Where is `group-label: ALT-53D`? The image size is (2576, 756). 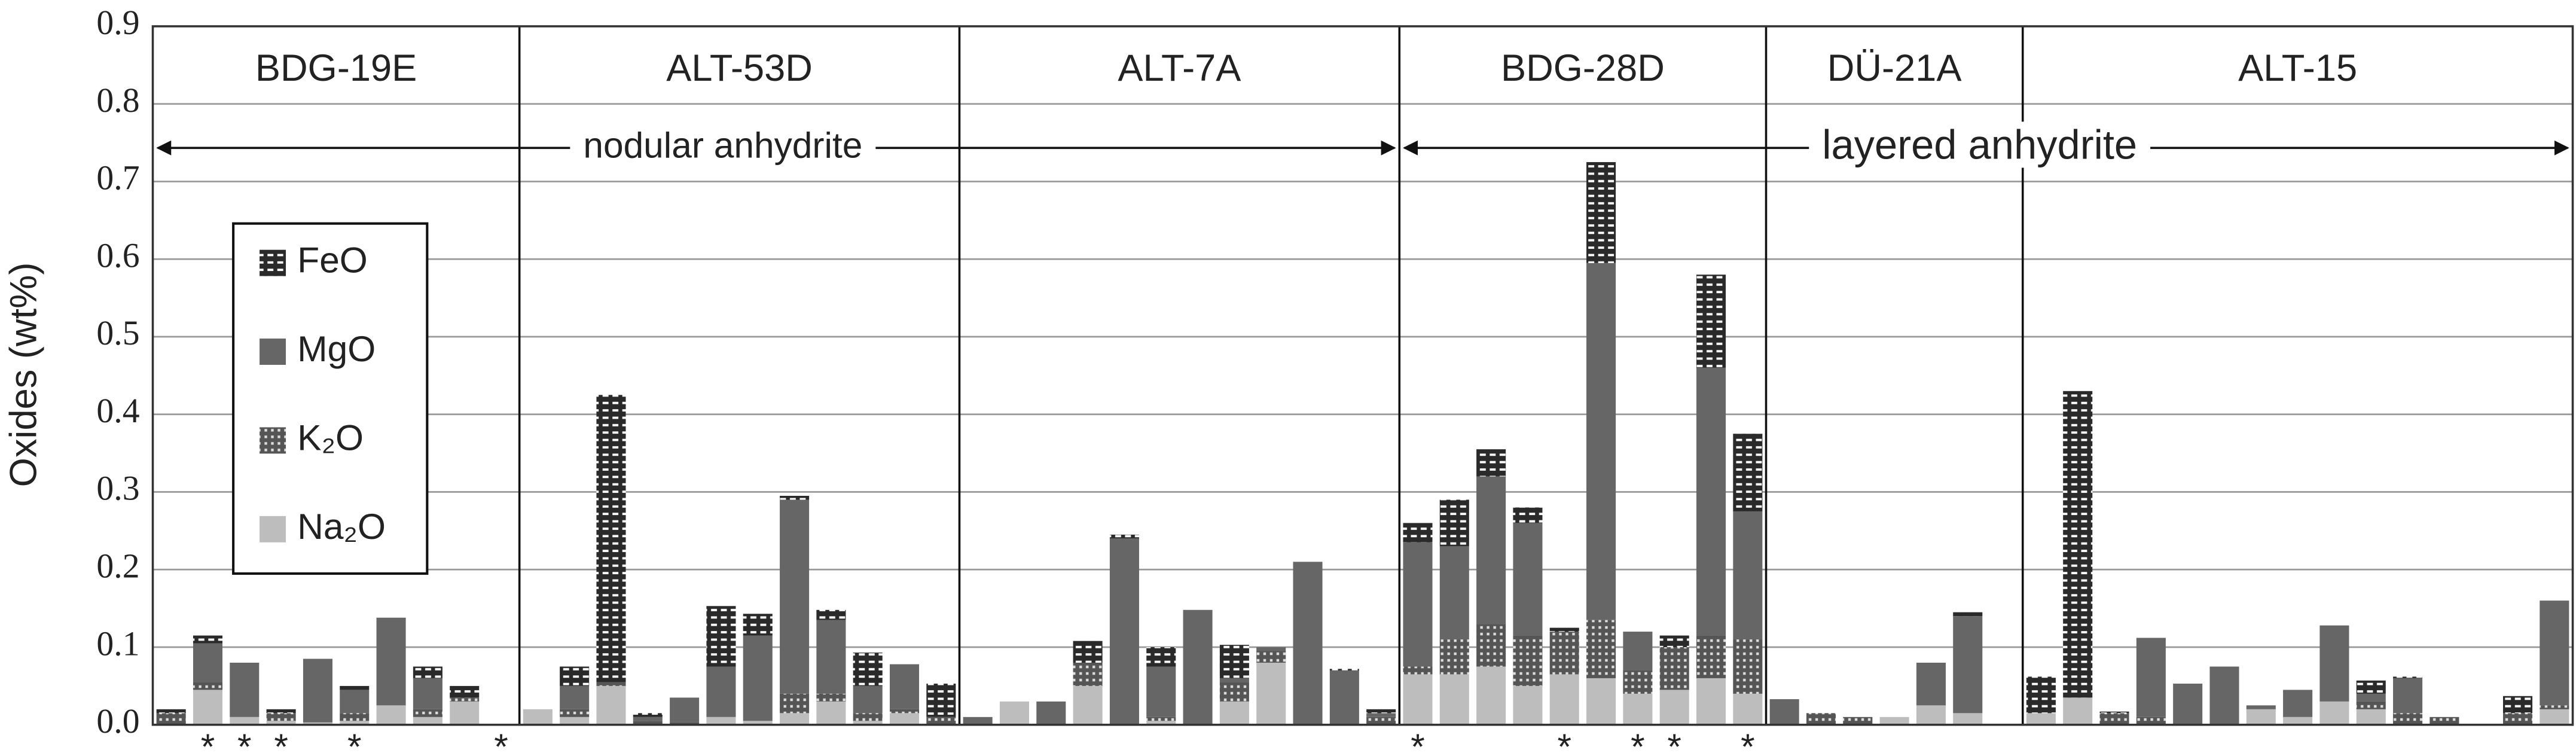
group-label: ALT-53D is located at coordinates (739, 68).